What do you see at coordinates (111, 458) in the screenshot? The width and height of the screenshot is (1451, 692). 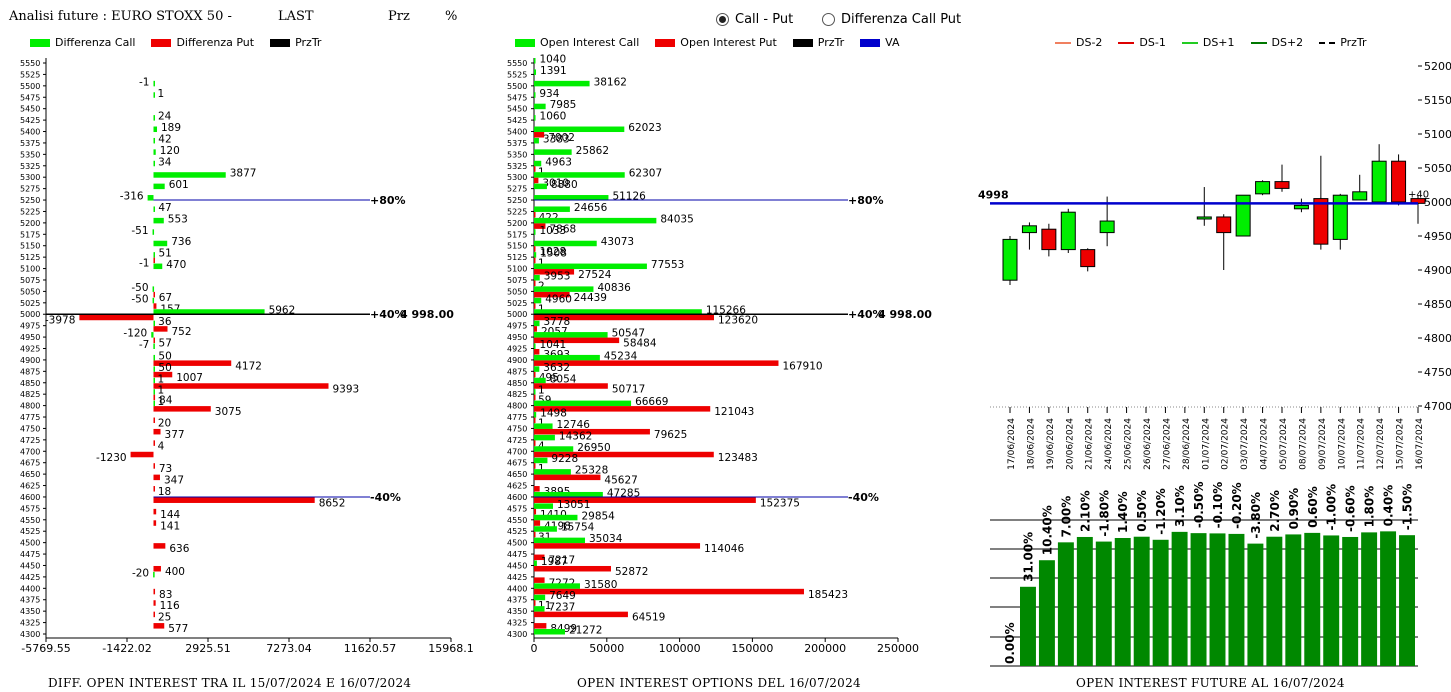 I see `put-value: -1230` at bounding box center [111, 458].